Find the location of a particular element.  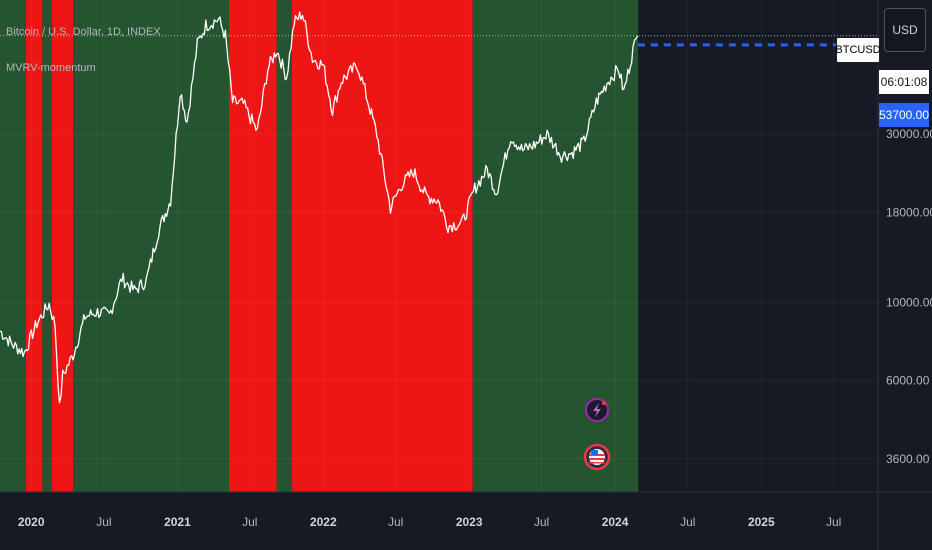

x-tick-label: 2021 is located at coordinates (177, 522).